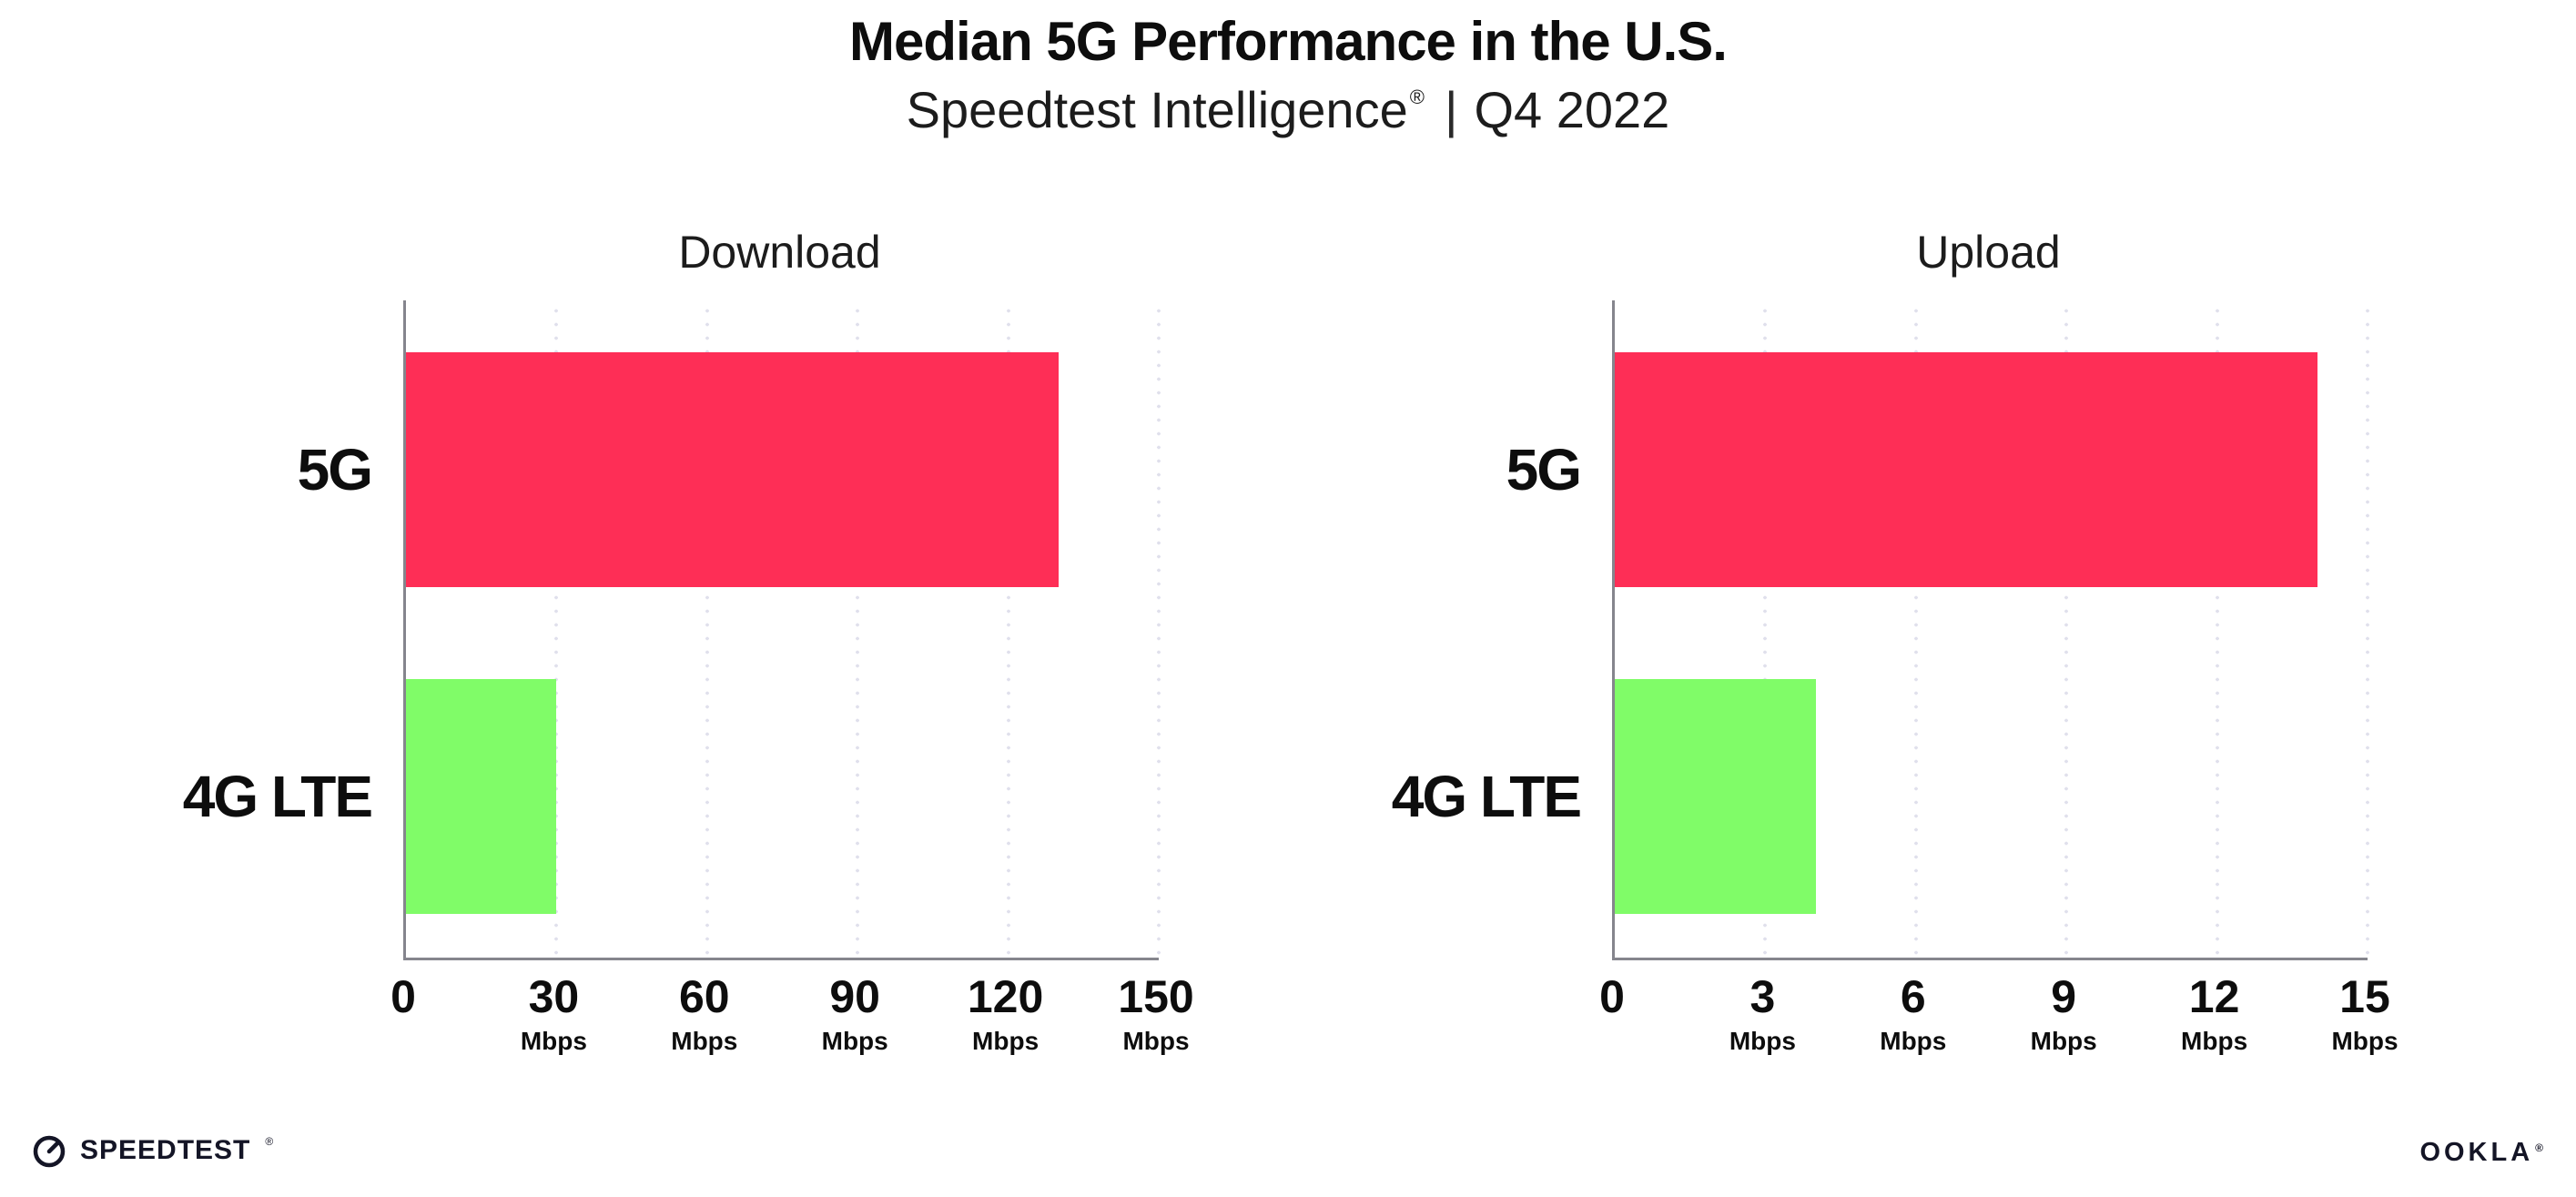 This screenshot has height=1197, width=2576. Describe the element at coordinates (2541, 1147) in the screenshot. I see `ookla-registered-mark: ®` at that location.